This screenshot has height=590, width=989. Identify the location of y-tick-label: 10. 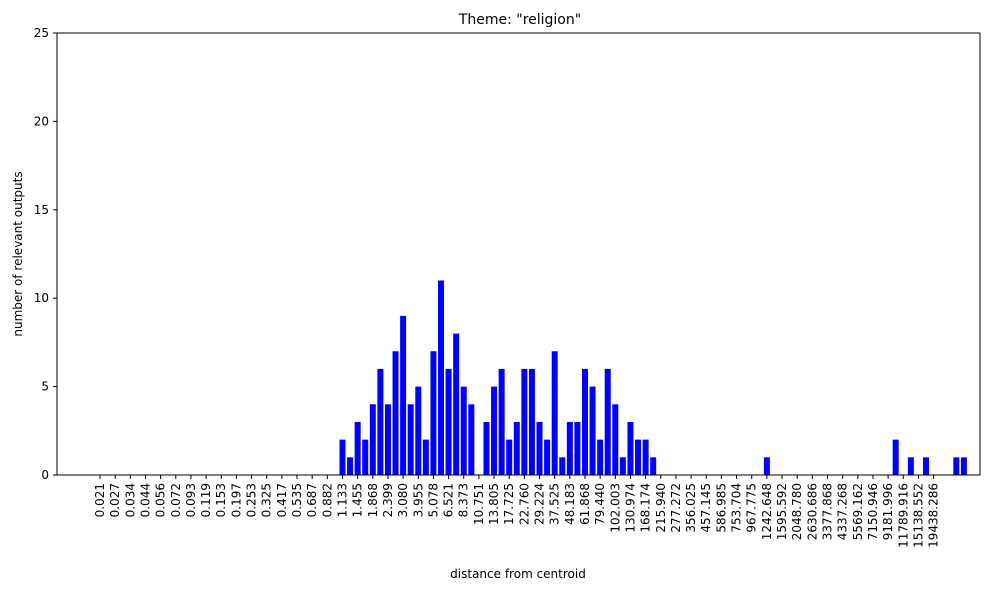
(41, 298).